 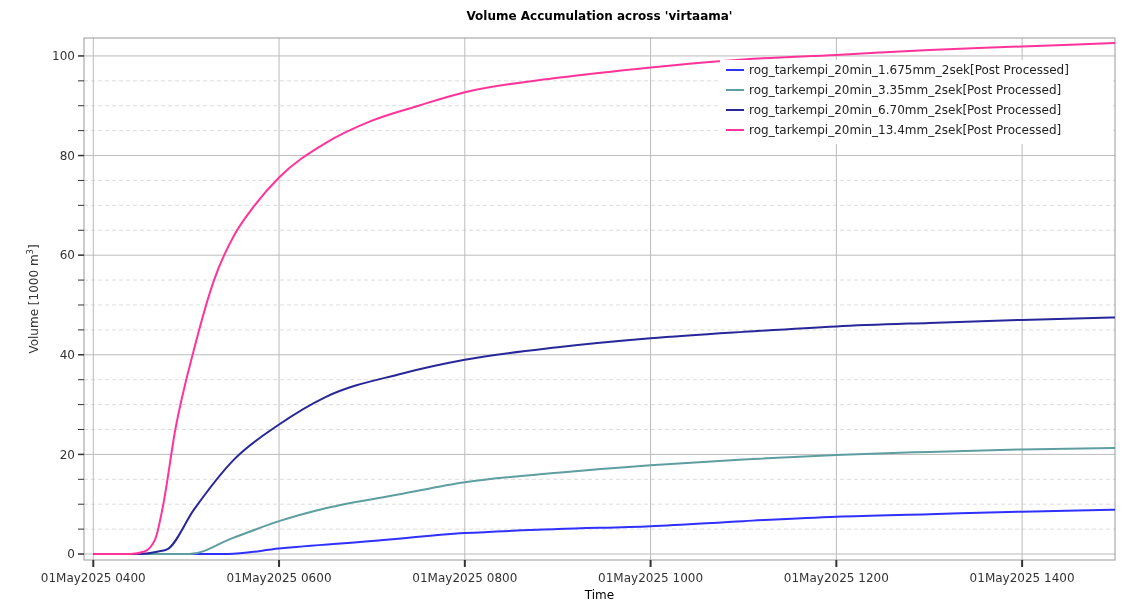 I want to click on x-tick-label: 01May2025 0800, so click(x=465, y=578).